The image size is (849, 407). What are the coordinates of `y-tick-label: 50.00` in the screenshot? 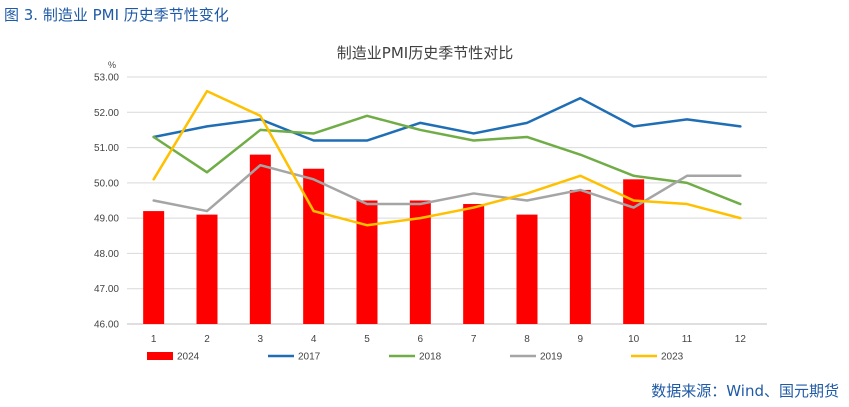 It's located at (106, 183).